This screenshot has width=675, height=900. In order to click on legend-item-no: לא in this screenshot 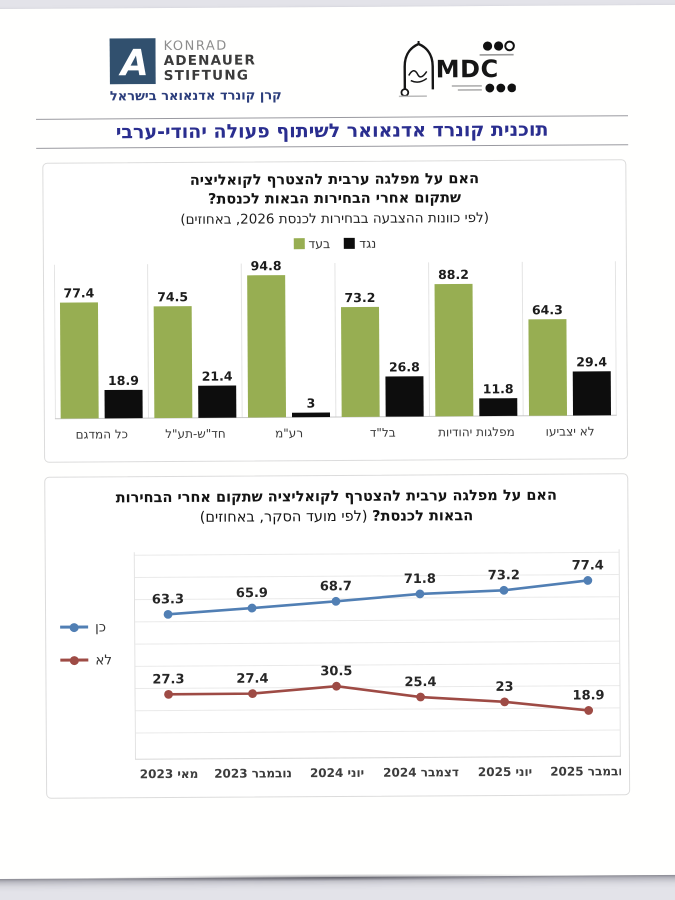, I will do `click(97, 660)`.